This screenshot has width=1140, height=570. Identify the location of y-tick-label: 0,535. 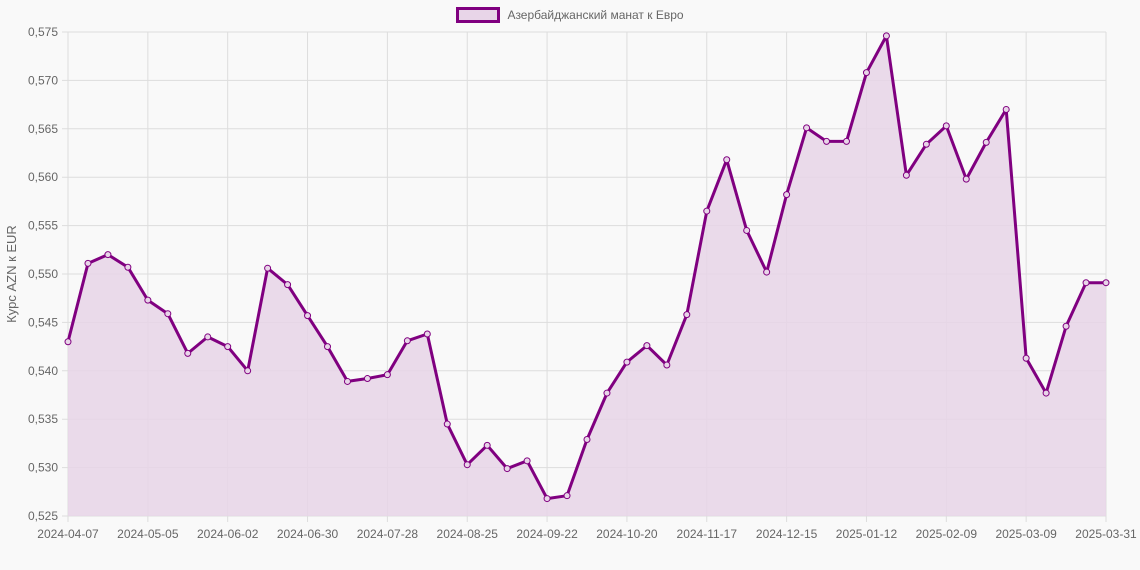
(43, 419).